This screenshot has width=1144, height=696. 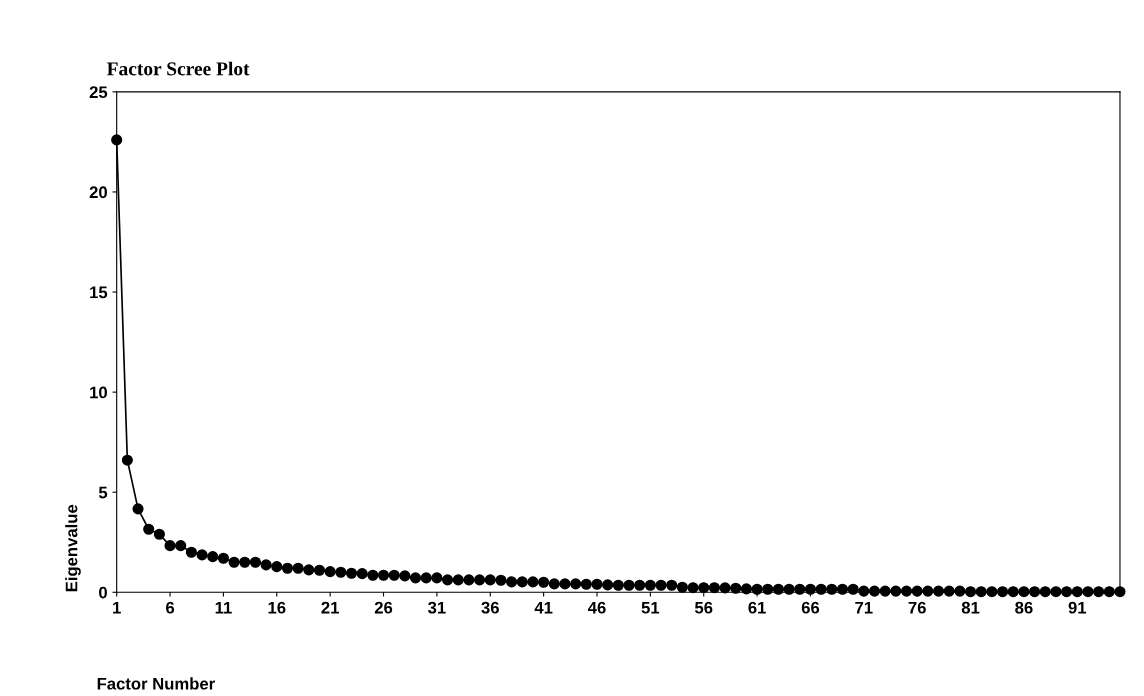 What do you see at coordinates (970, 607) in the screenshot?
I see `x-tick-label: 81` at bounding box center [970, 607].